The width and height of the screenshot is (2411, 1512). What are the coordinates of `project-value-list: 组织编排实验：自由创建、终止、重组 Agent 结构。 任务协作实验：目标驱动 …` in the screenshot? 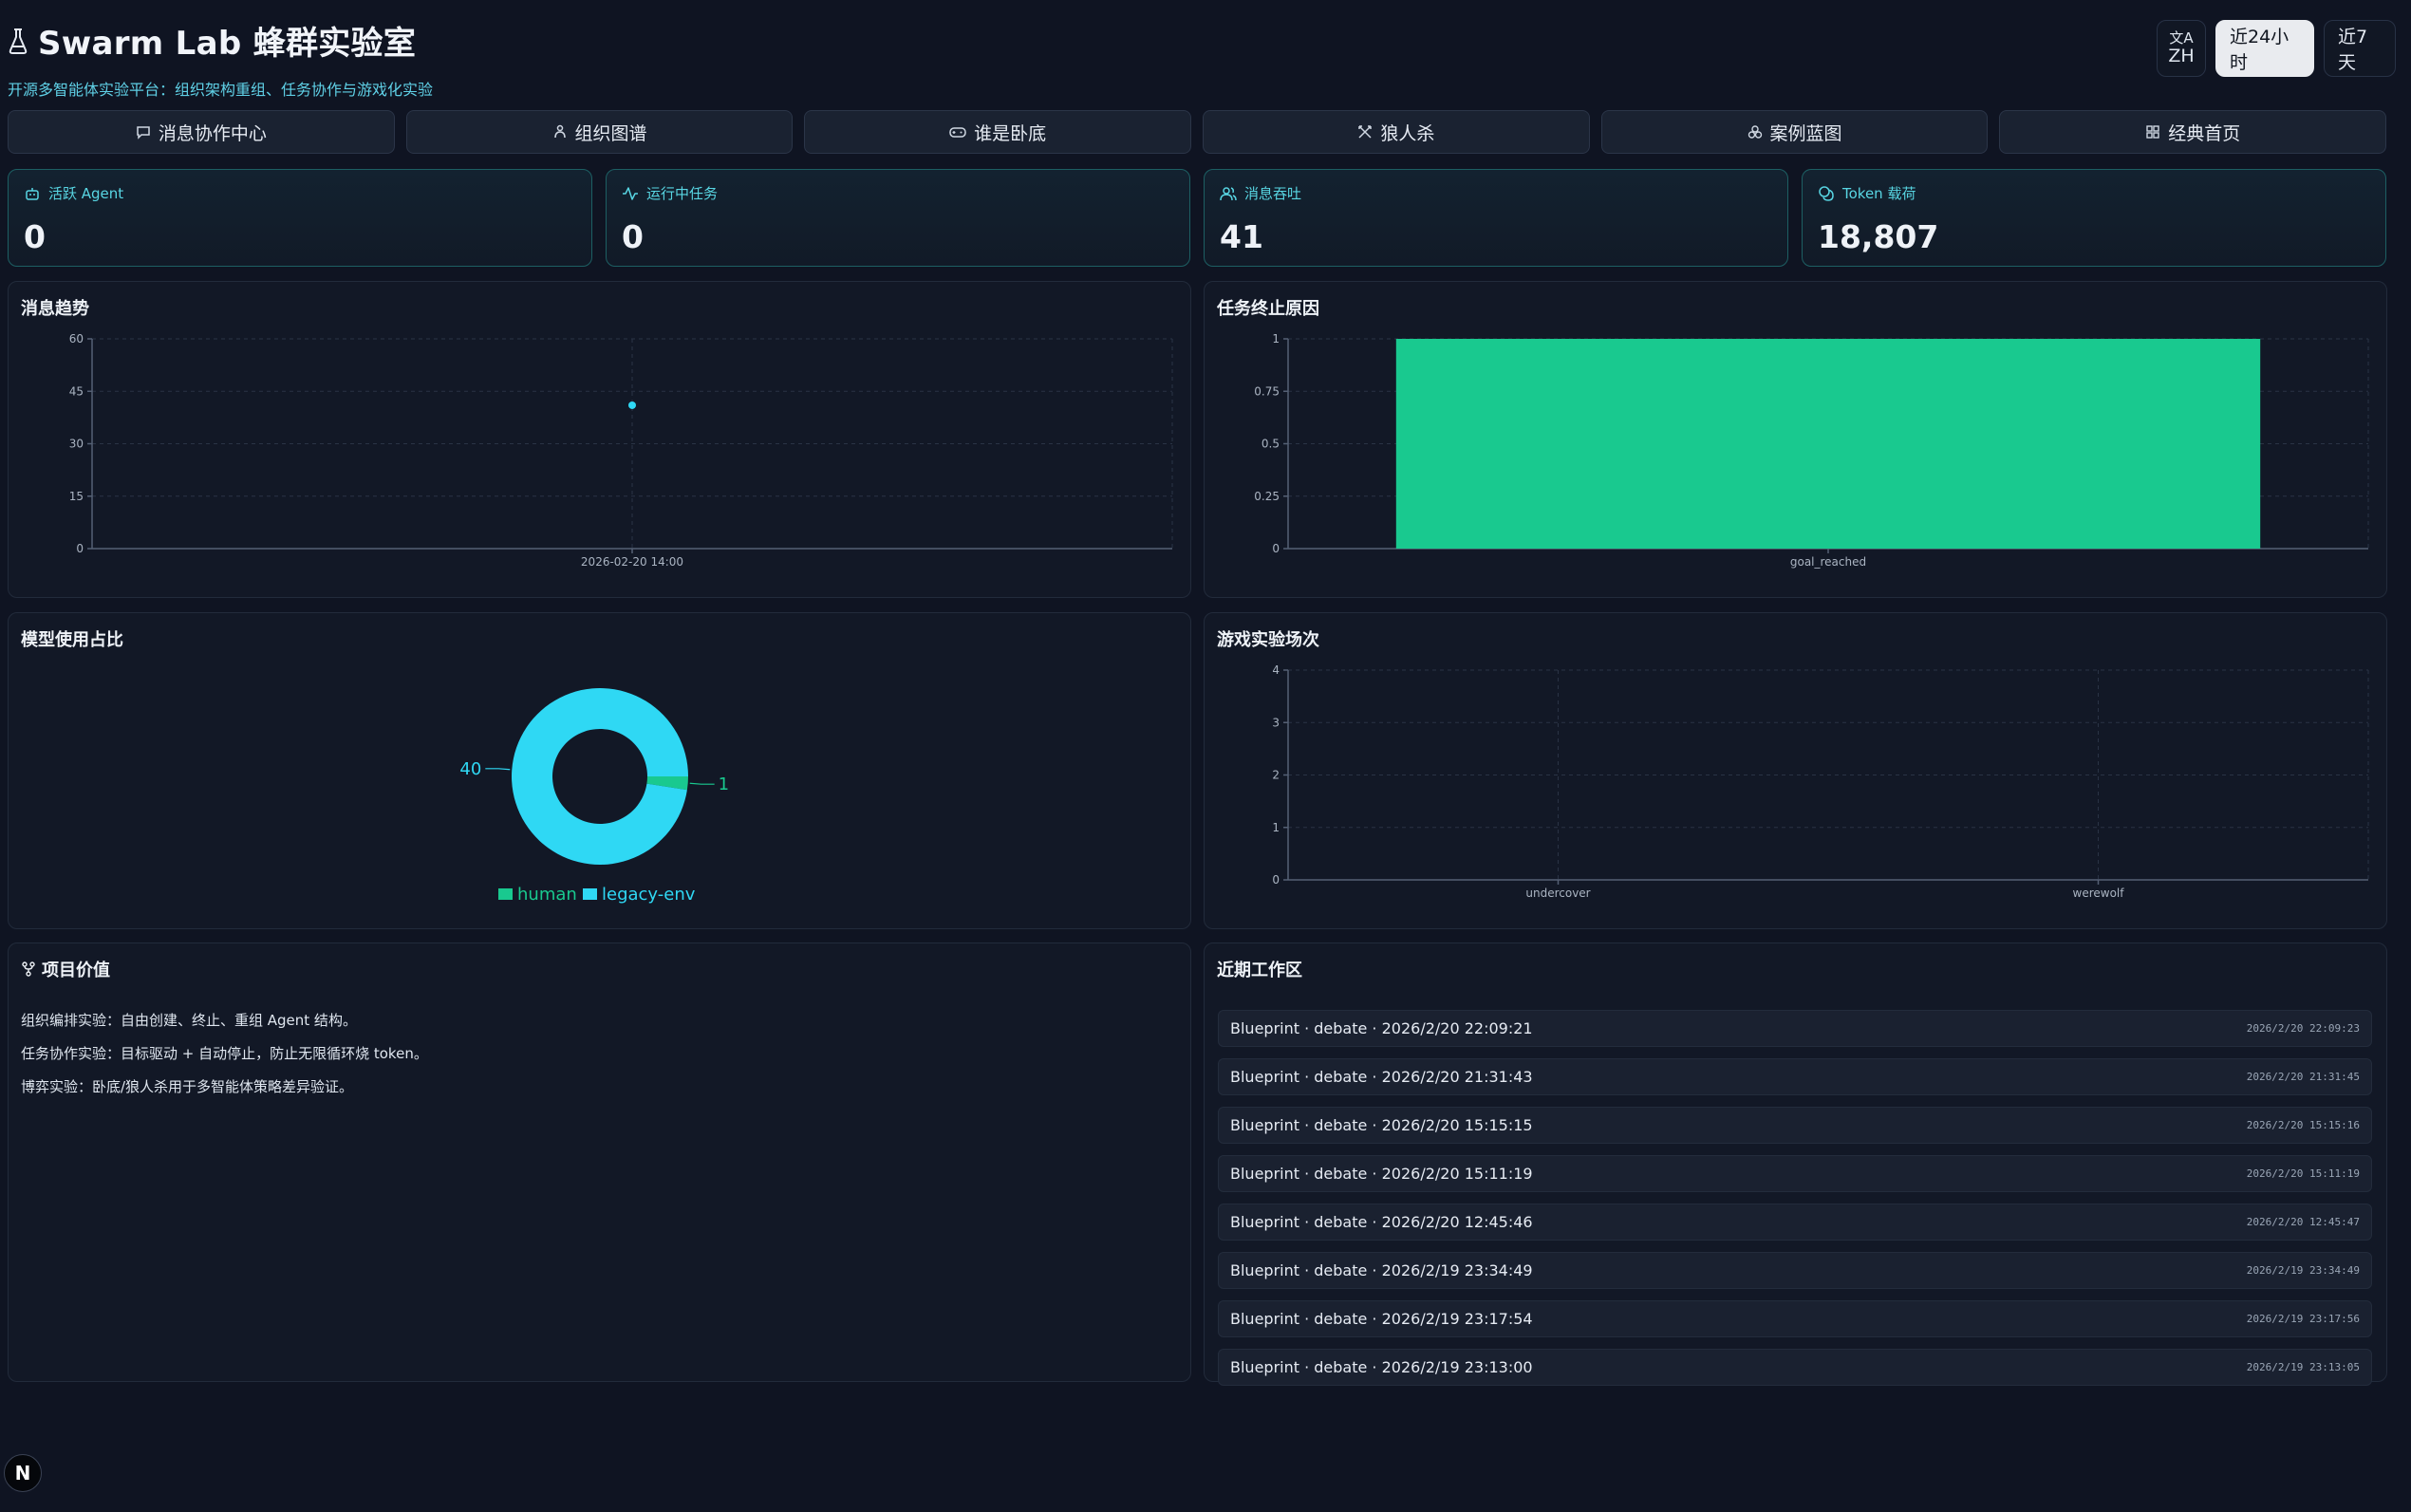 It's located at (224, 1060).